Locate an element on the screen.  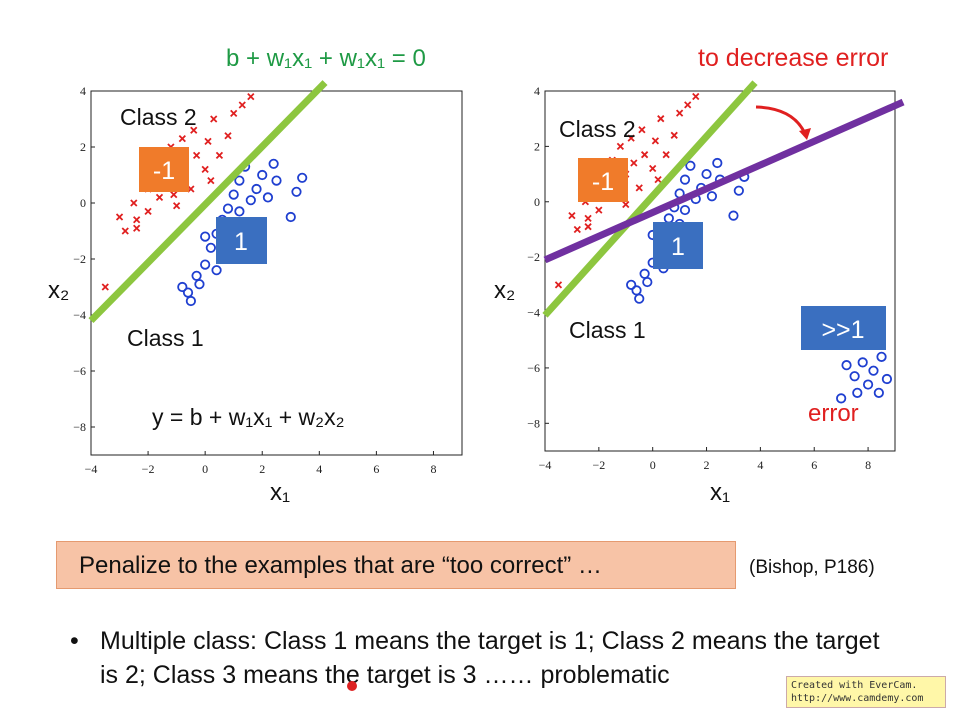
left-pos-target-label: 1 is located at coordinates (241, 242).